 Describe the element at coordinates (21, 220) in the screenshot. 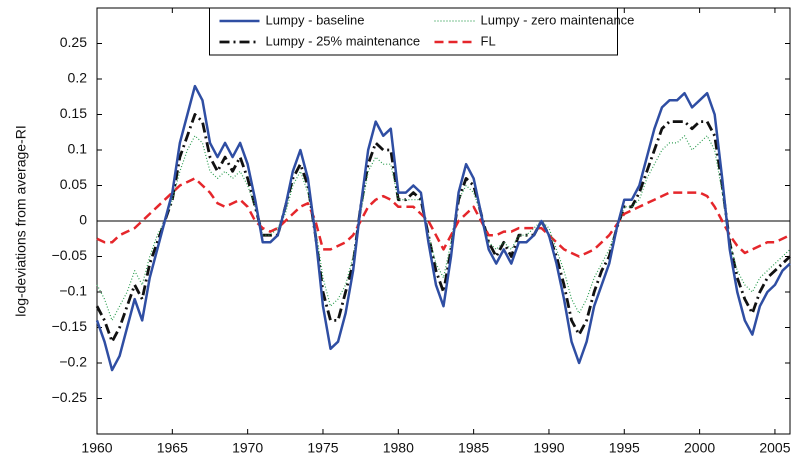

I see `y-axis-label: log-deviations from average-RI` at that location.